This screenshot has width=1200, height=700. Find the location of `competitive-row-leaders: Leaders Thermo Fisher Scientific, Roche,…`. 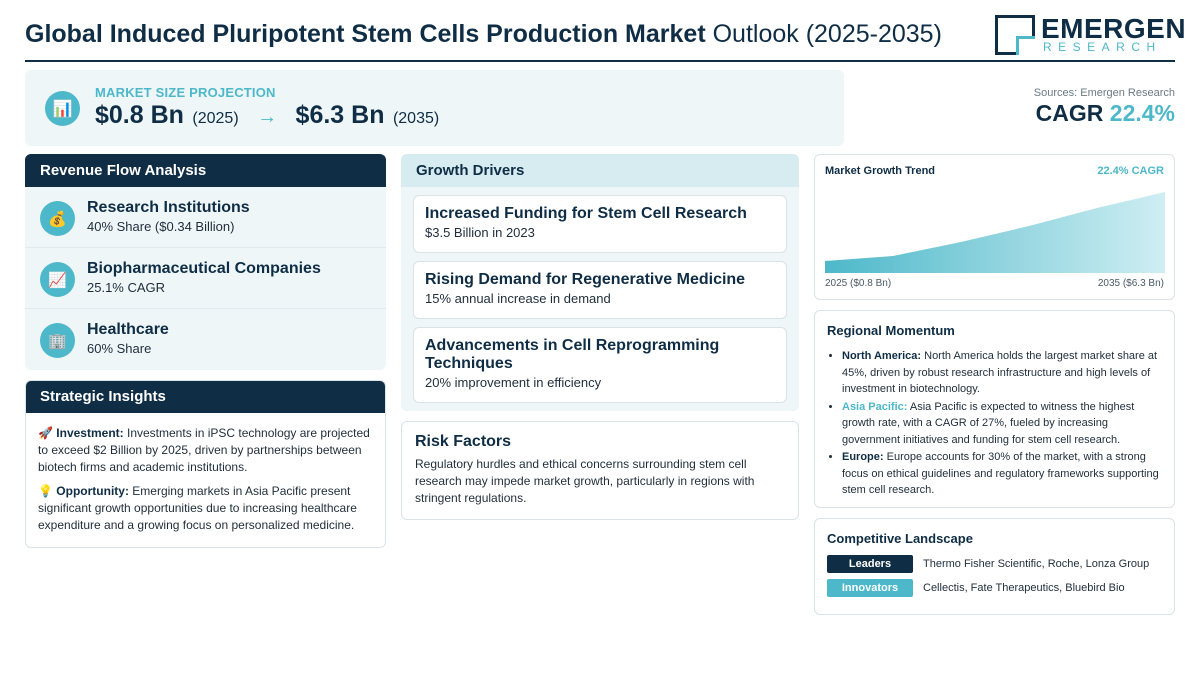

competitive-row-leaders: Leaders Thermo Fisher Scientific, Roche,… is located at coordinates (988, 564).